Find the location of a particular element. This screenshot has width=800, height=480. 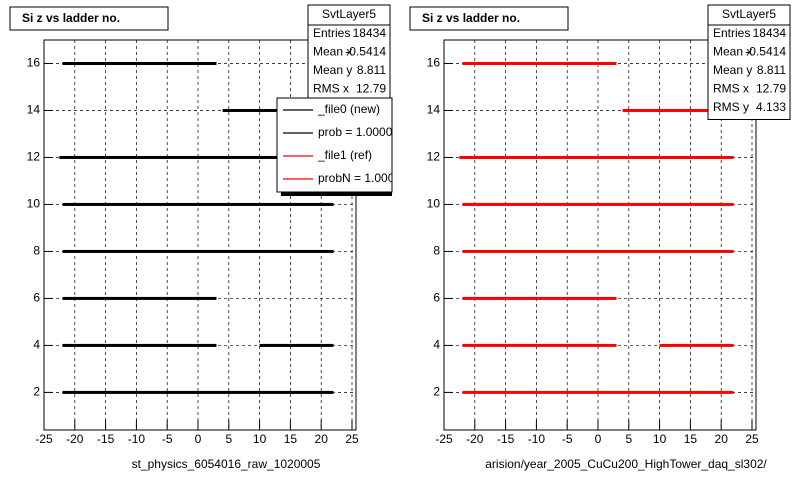

legend-label: prob = 1.00000 is located at coordinates (358, 132).